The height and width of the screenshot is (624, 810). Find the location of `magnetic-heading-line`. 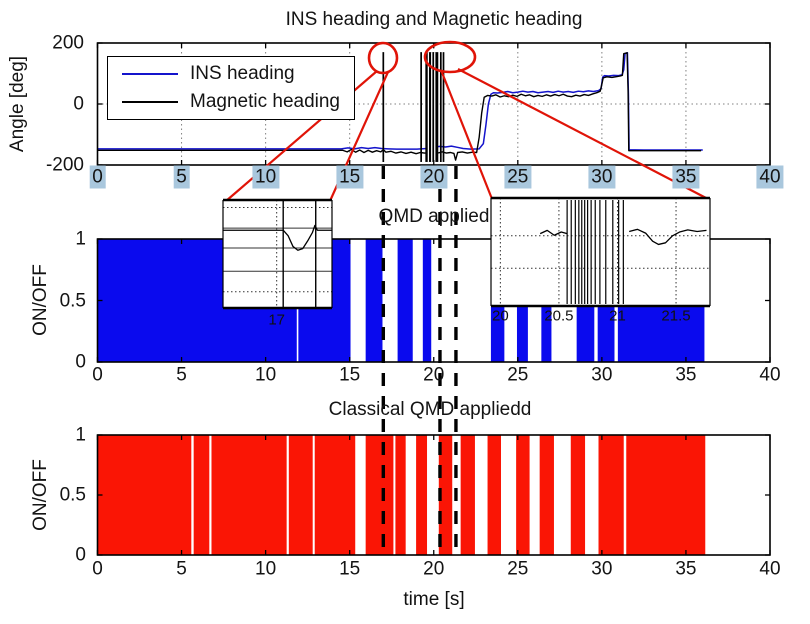

magnetic-heading-line is located at coordinates (399, 106).